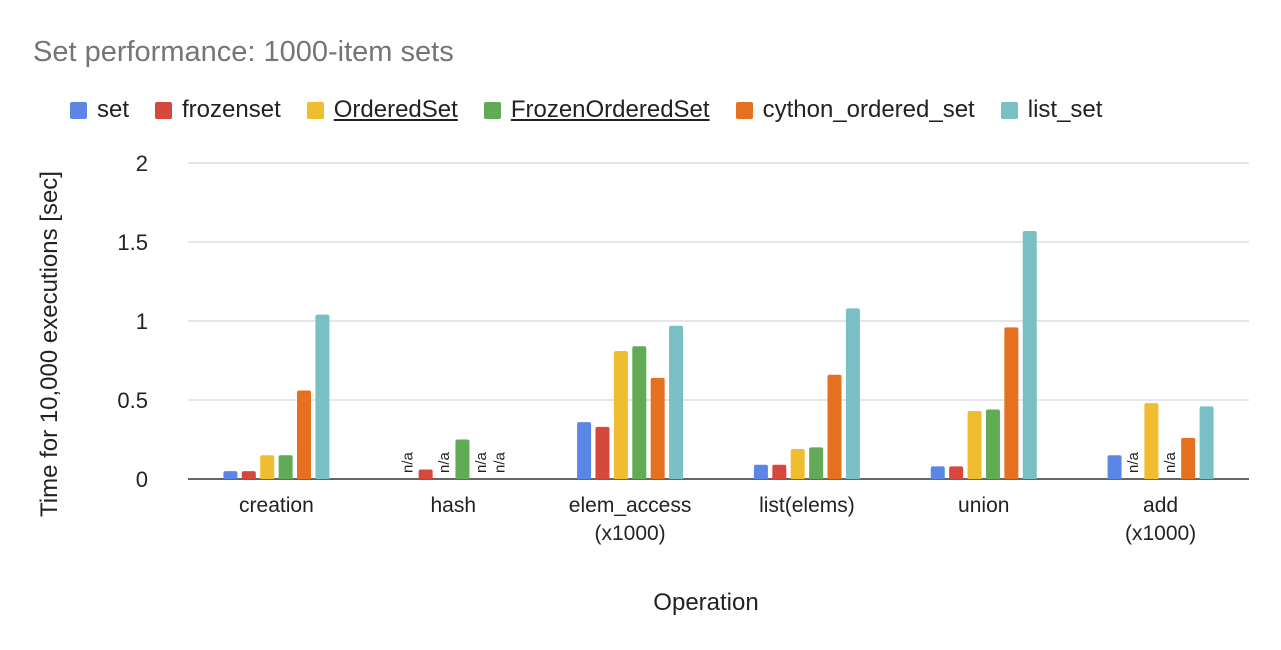 The image size is (1281, 650). What do you see at coordinates (142, 321) in the screenshot?
I see `y-tick-label: 1` at bounding box center [142, 321].